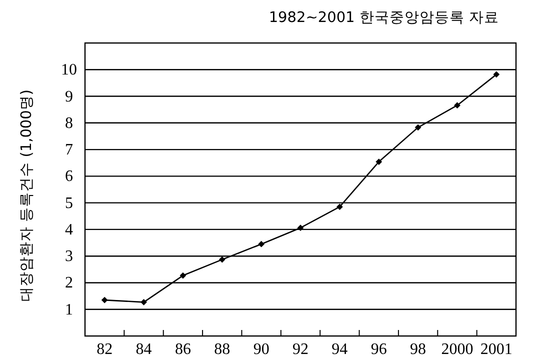 This screenshot has width=537, height=361. What do you see at coordinates (69, 283) in the screenshot?
I see `y-tick-label: 2` at bounding box center [69, 283].